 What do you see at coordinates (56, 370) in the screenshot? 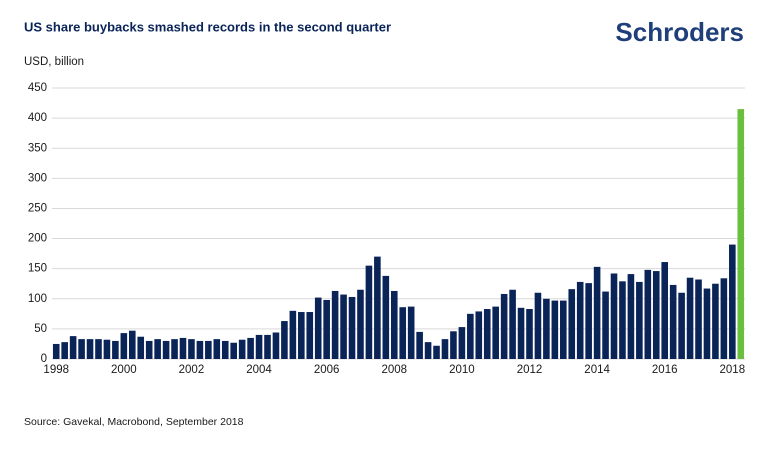
I see `x-tick-label: 1998` at bounding box center [56, 370].